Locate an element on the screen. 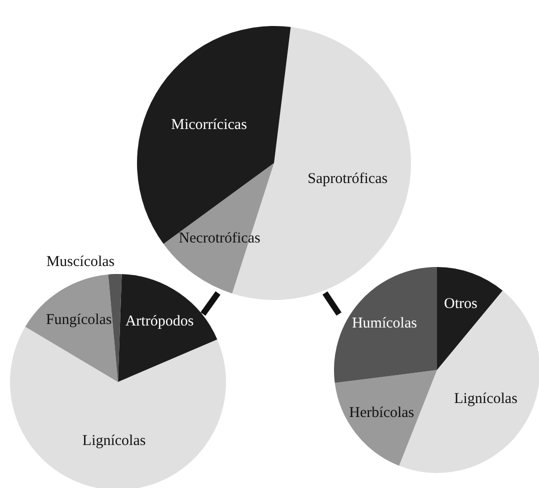 This screenshot has width=539, height=488. slice-label: Muscícolas is located at coordinates (80, 262).